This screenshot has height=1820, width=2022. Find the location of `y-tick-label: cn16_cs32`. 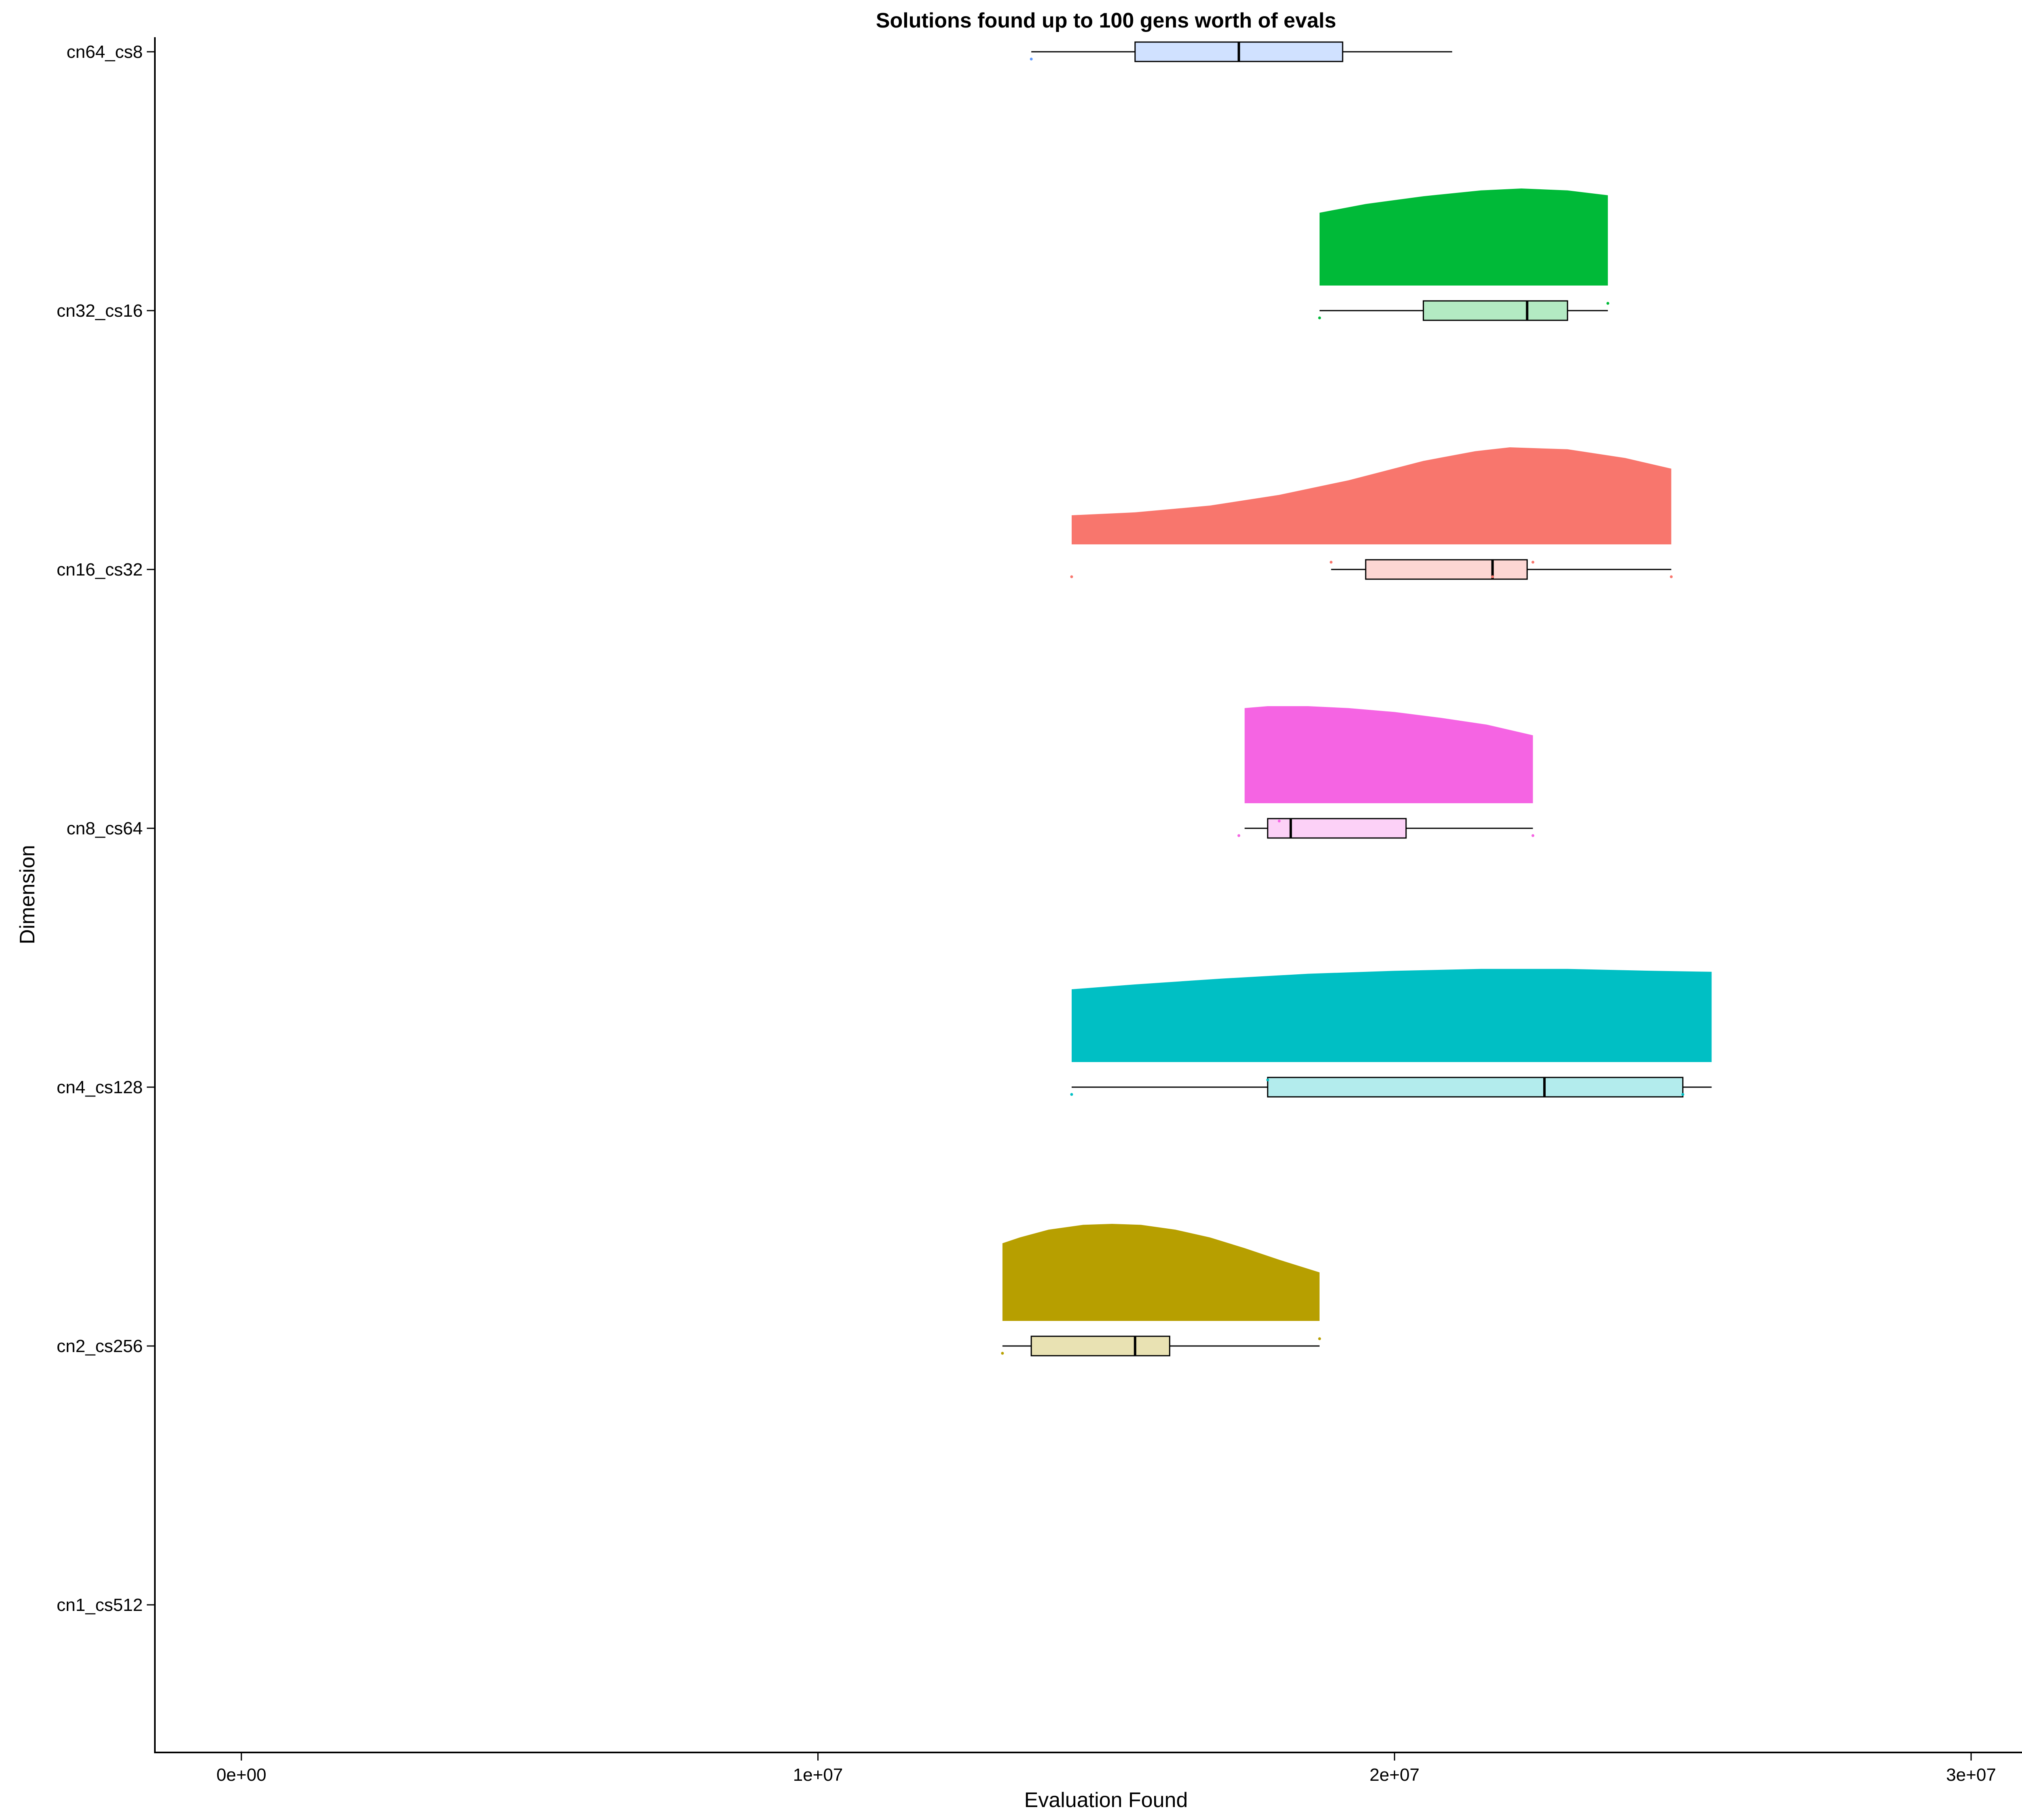

y-tick-label: cn16_cs32 is located at coordinates (100, 570).